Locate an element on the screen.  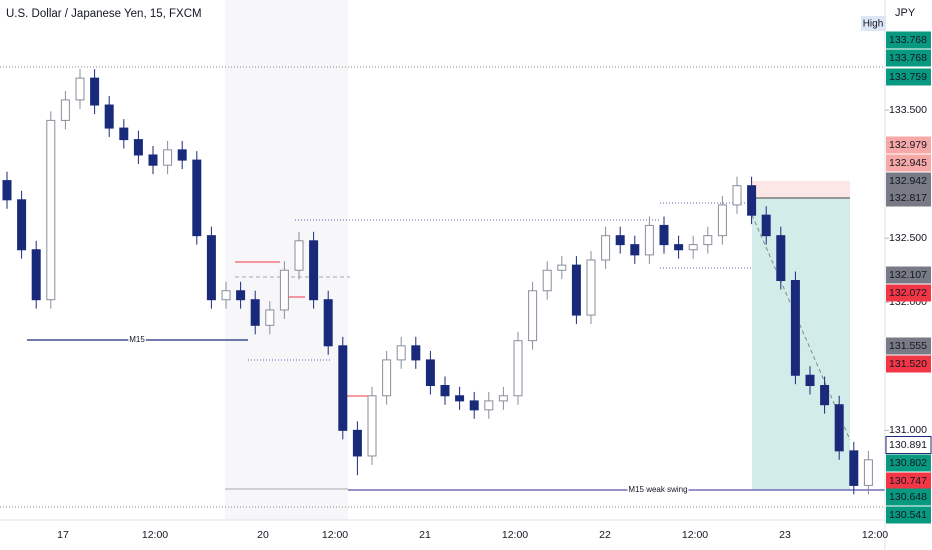
annotation: M15 weak swing is located at coordinates (657, 489).